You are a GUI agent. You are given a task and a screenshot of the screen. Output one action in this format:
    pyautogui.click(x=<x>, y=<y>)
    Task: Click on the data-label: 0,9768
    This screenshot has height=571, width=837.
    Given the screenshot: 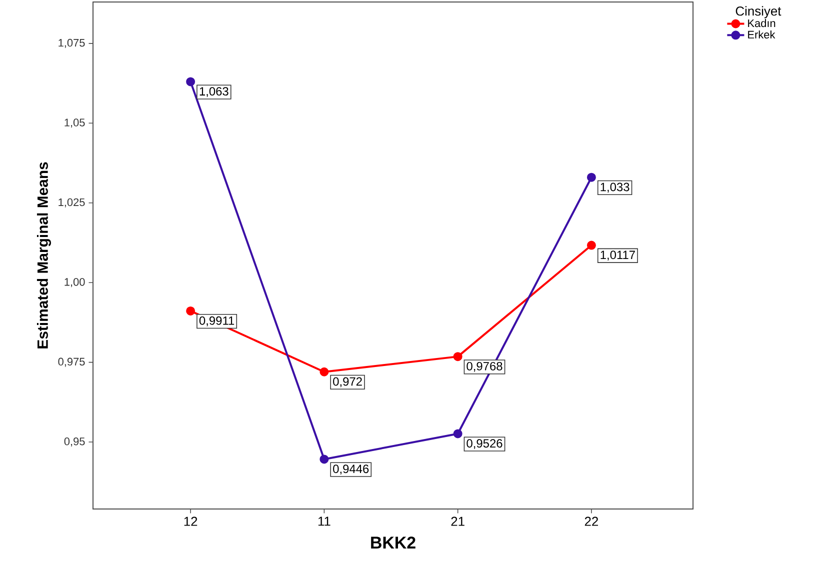 What is the action you would take?
    pyautogui.click(x=484, y=367)
    